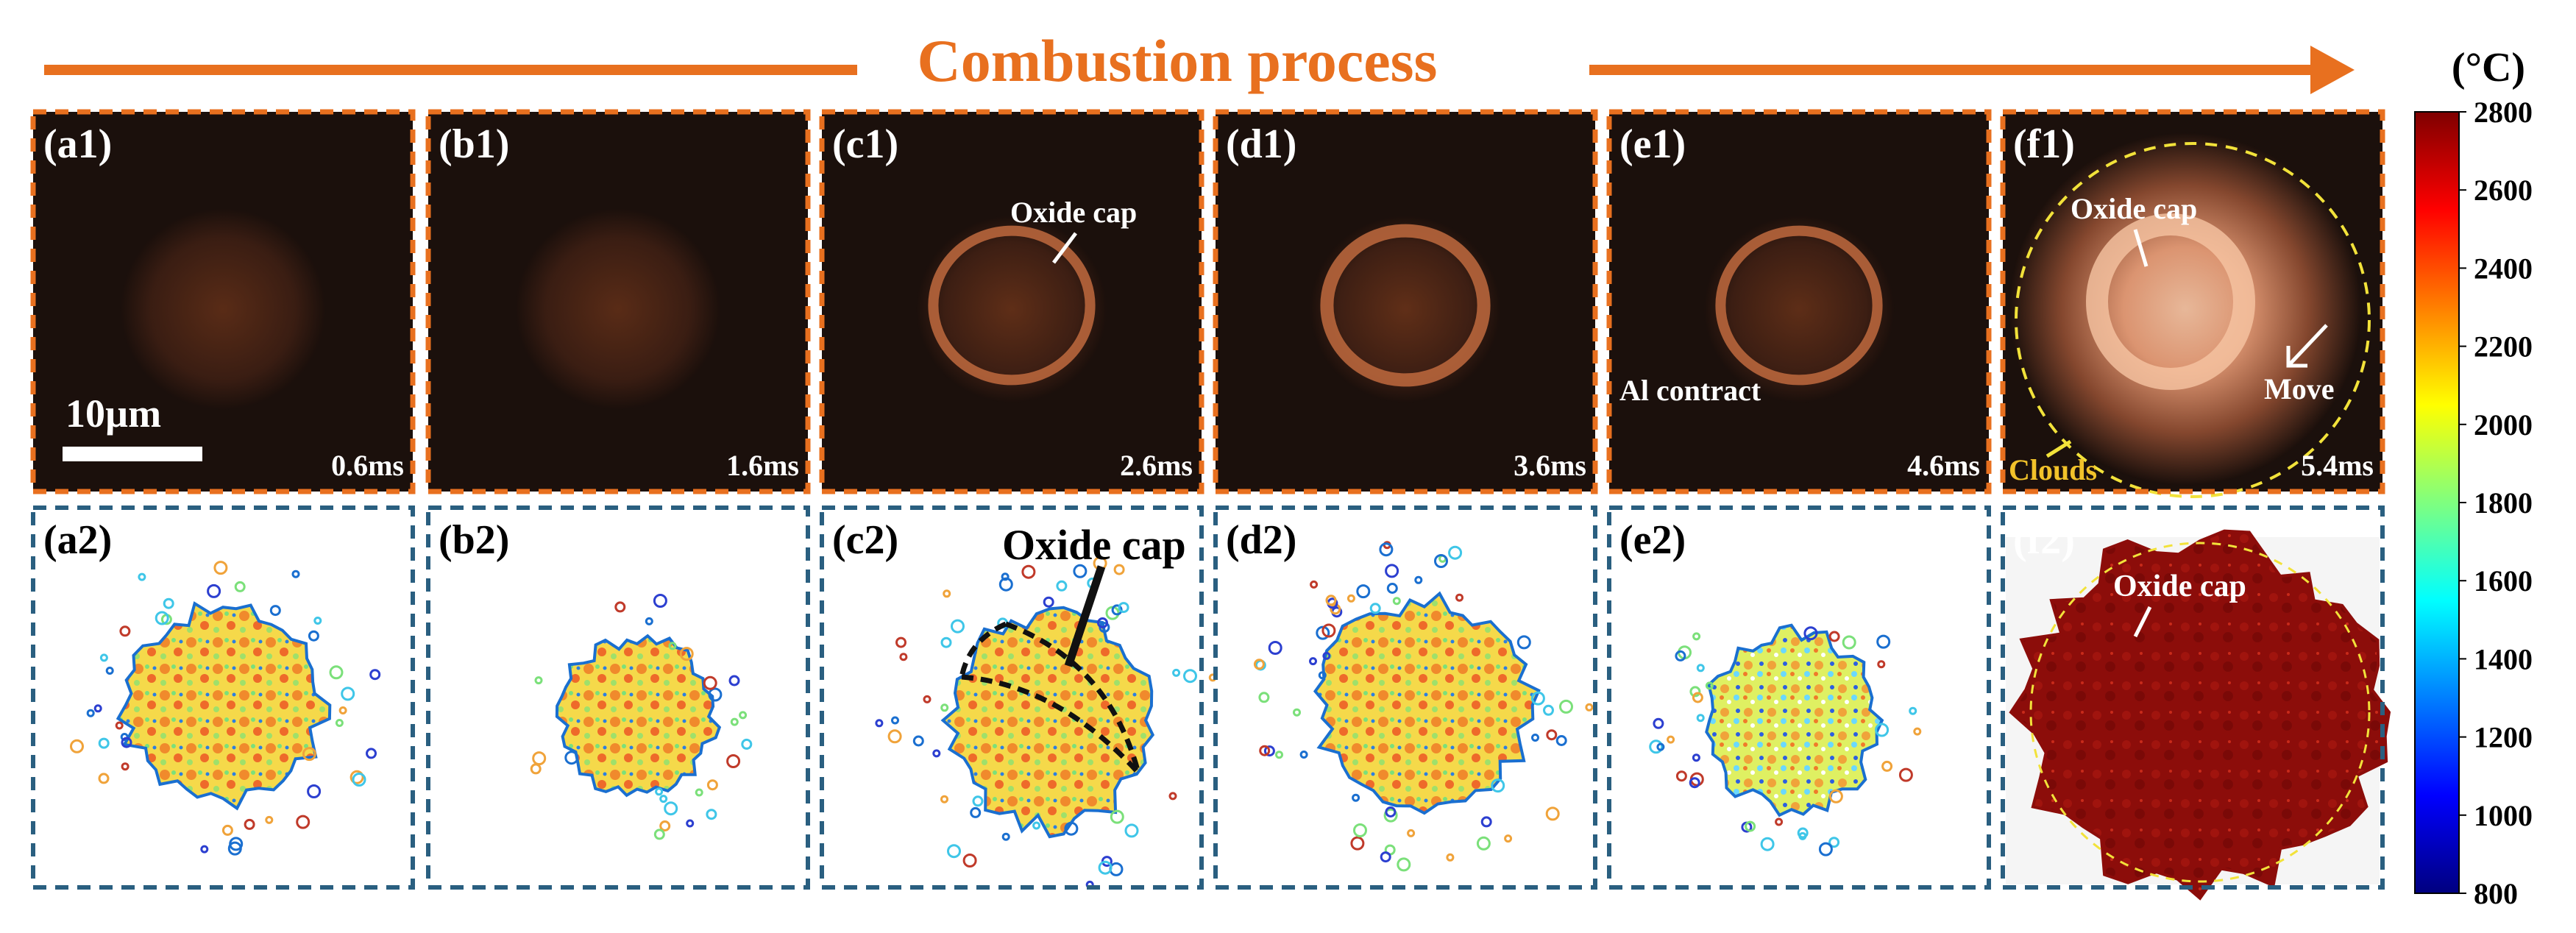 This screenshot has width=2576, height=933. I want to click on panel-label: (c1), so click(865, 144).